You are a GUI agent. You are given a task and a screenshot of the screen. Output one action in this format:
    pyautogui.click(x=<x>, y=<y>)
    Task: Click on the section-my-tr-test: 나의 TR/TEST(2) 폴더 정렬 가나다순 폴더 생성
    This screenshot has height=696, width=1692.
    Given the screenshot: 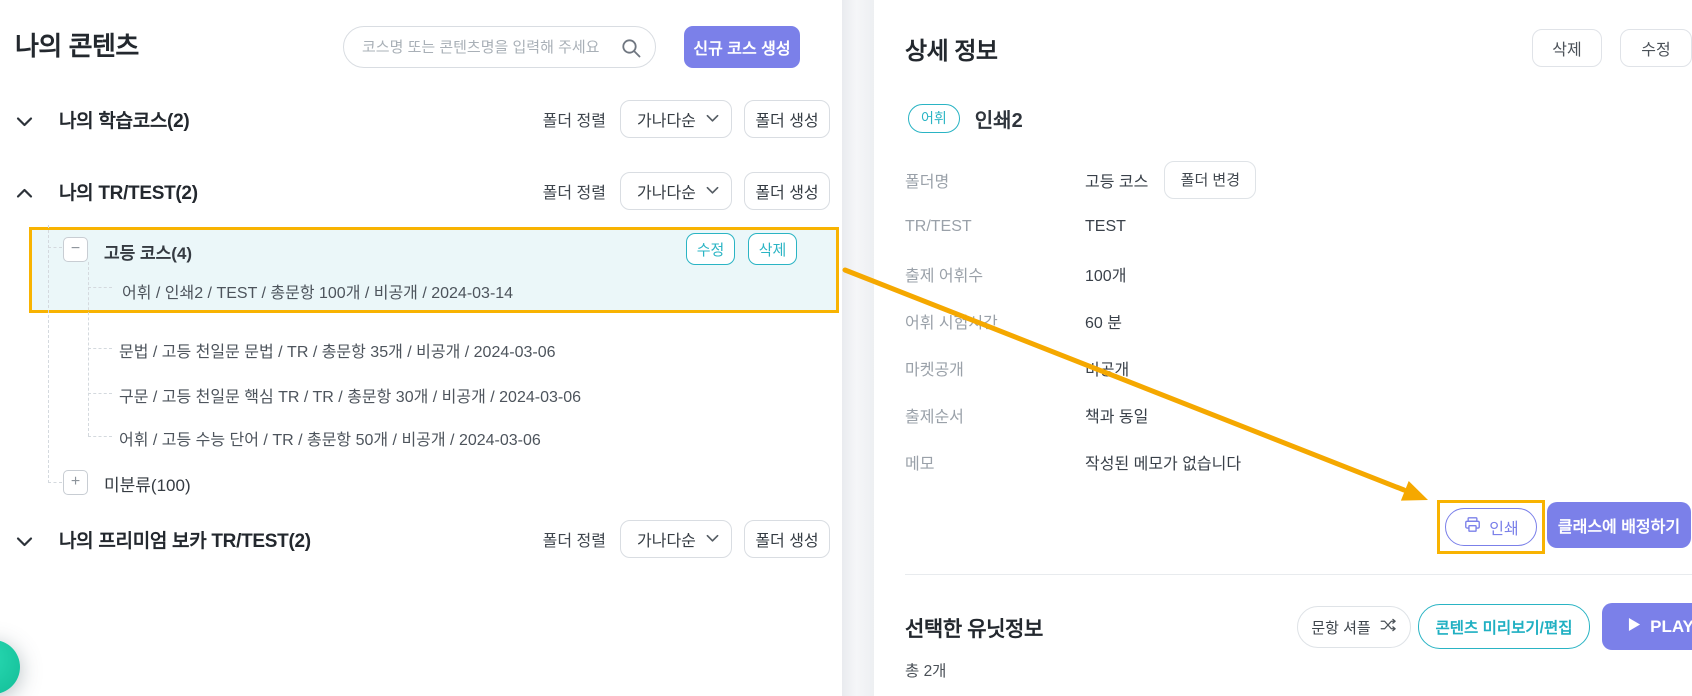 What is the action you would take?
    pyautogui.click(x=423, y=191)
    